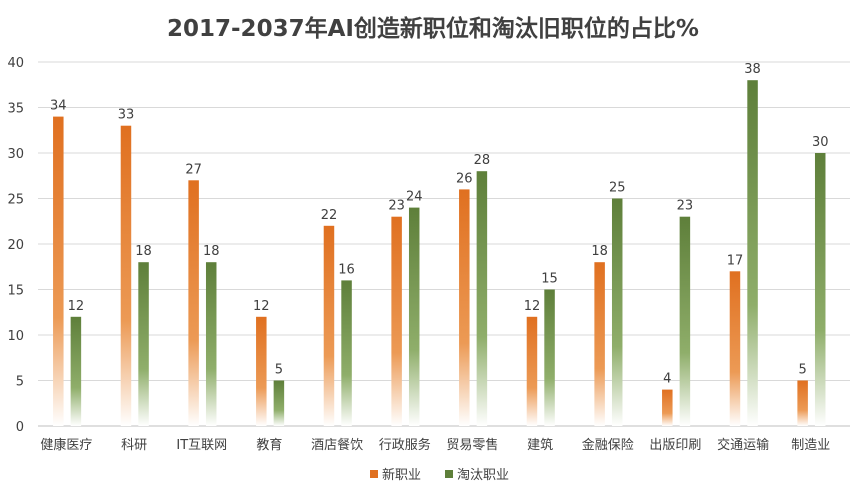 This screenshot has height=497, width=866. Describe the element at coordinates (675, 445) in the screenshot. I see `category-label: 出版印刷` at that location.